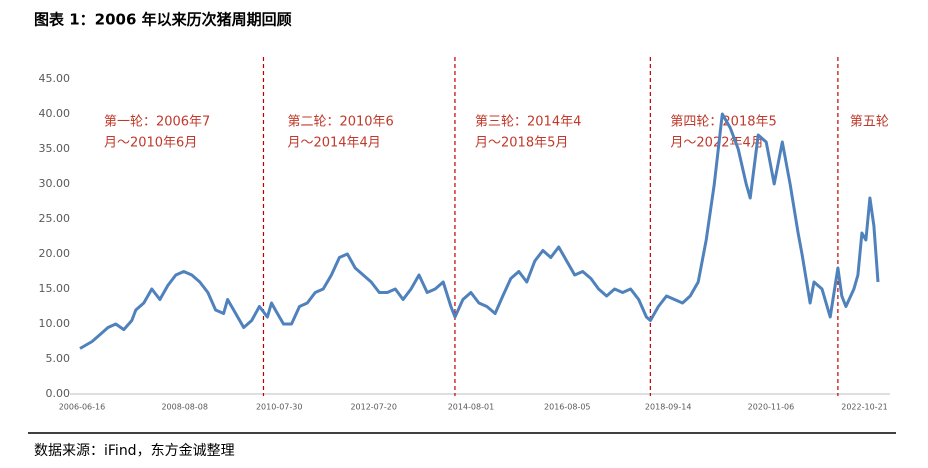  I want to click on y-tick-label: 5.00, so click(58, 358).